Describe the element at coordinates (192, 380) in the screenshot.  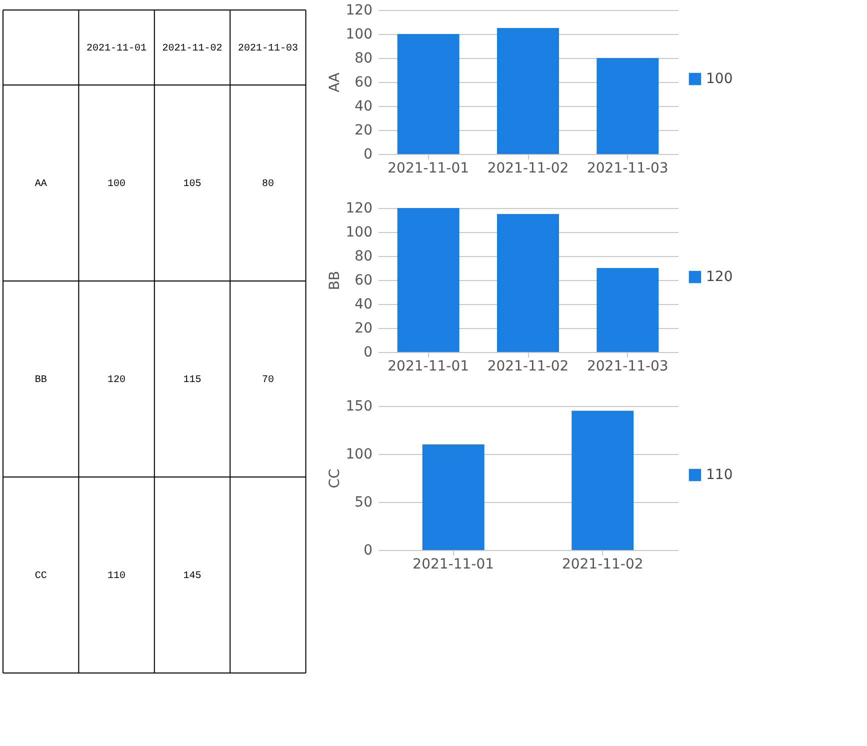
I see `data-label: 115` at that location.